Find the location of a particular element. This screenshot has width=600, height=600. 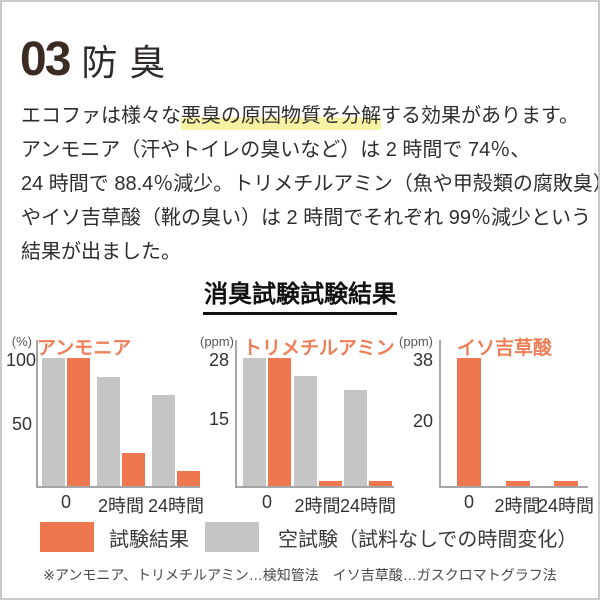

y-axis-ticks: 38 20 is located at coordinates (414, 414).